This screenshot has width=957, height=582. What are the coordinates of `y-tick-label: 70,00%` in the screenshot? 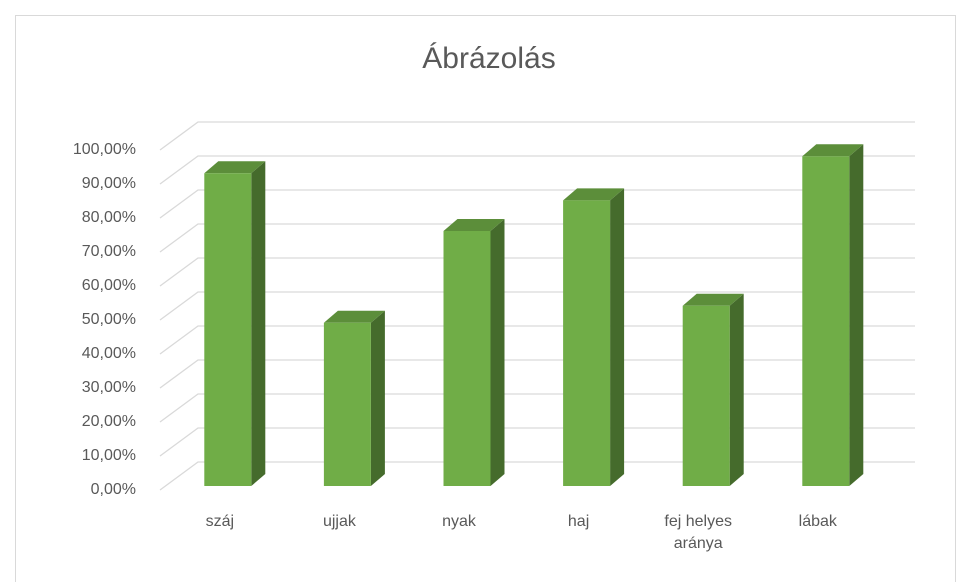 It's located at (109, 251).